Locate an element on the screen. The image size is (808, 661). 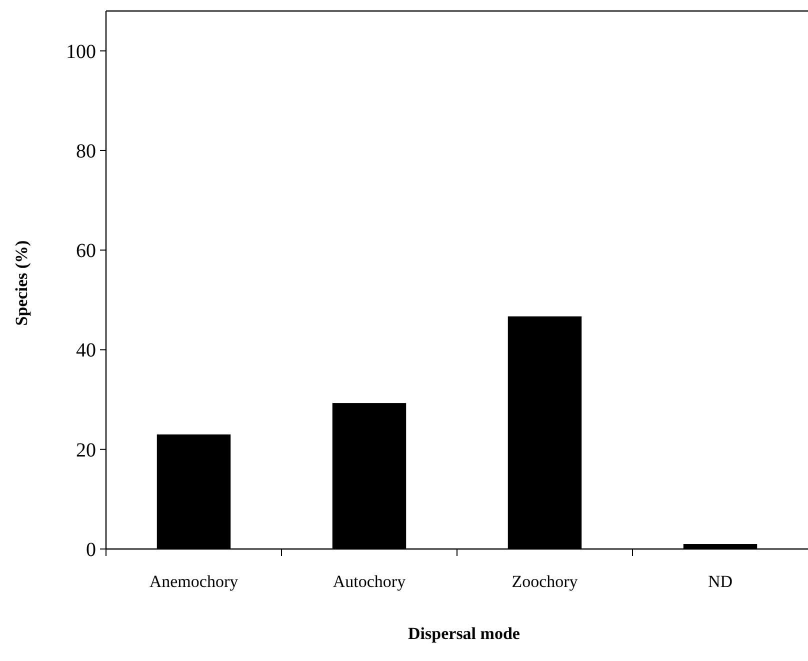
y-tick-label: 0 is located at coordinates (91, 550).